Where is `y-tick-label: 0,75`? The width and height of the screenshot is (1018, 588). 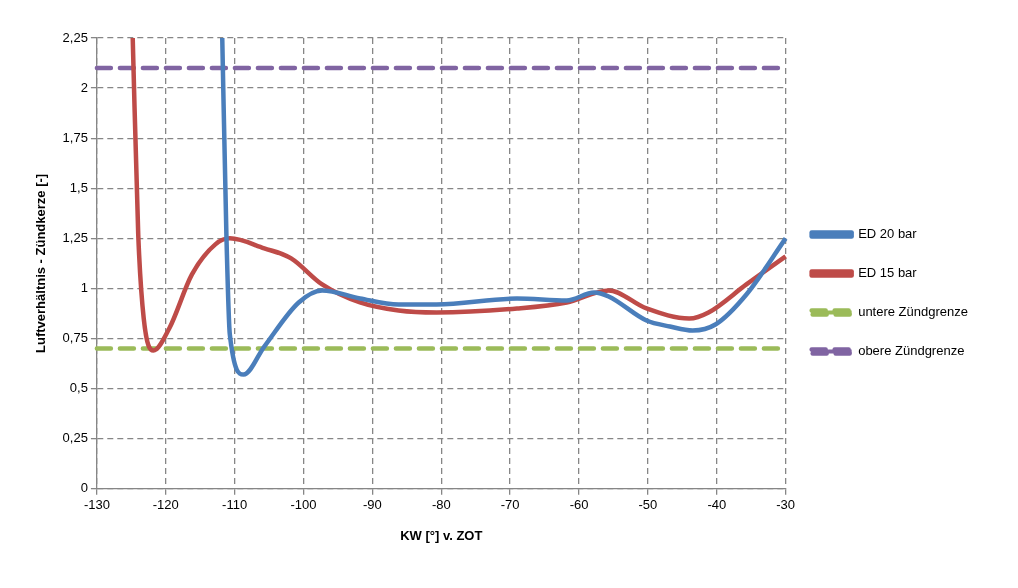 y-tick-label: 0,75 is located at coordinates (75, 338).